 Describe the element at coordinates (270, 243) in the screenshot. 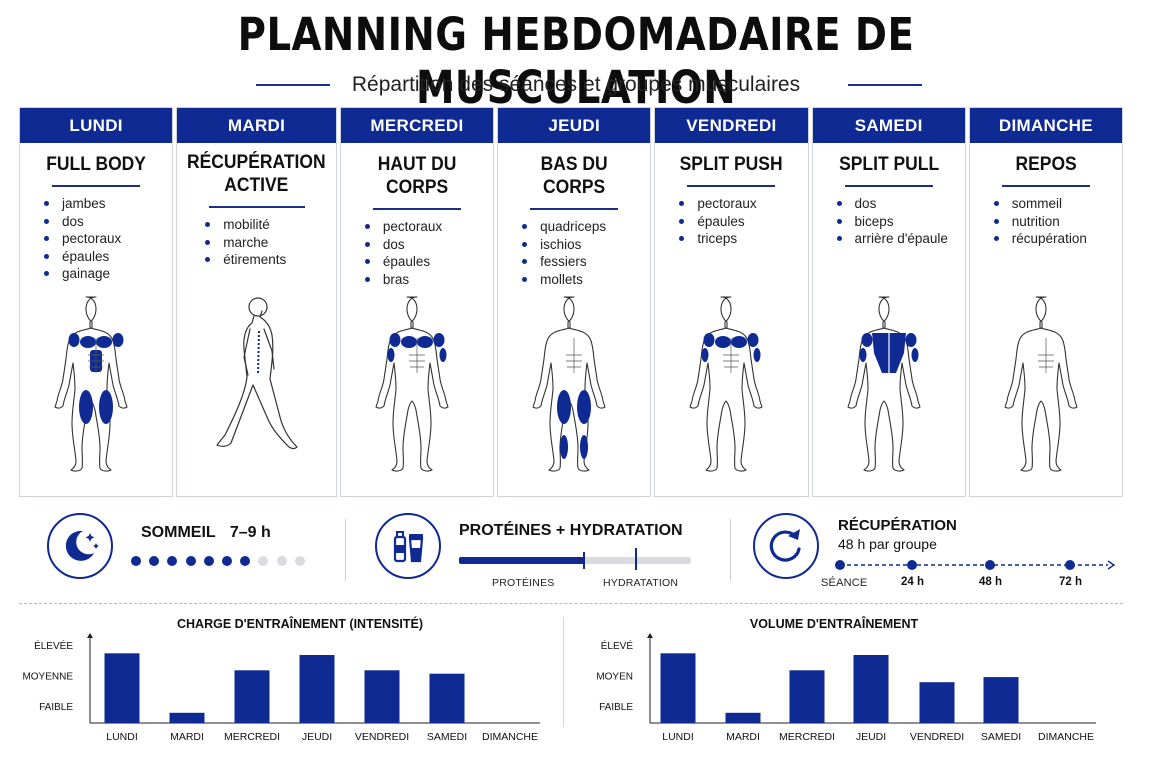

I see `list-item: marche` at that location.